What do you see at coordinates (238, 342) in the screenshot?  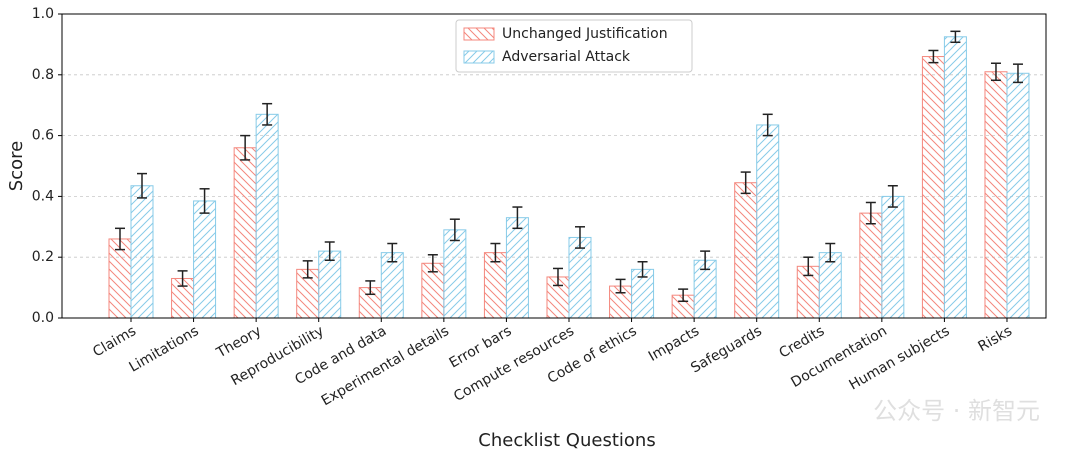 I see `x-tick-label: Theory` at bounding box center [238, 342].